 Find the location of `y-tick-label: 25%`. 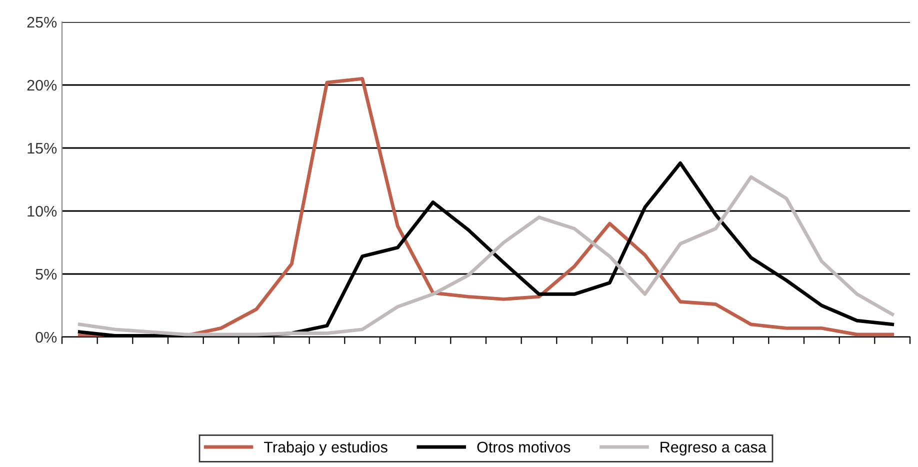

y-tick-label: 25% is located at coordinates (42, 22).